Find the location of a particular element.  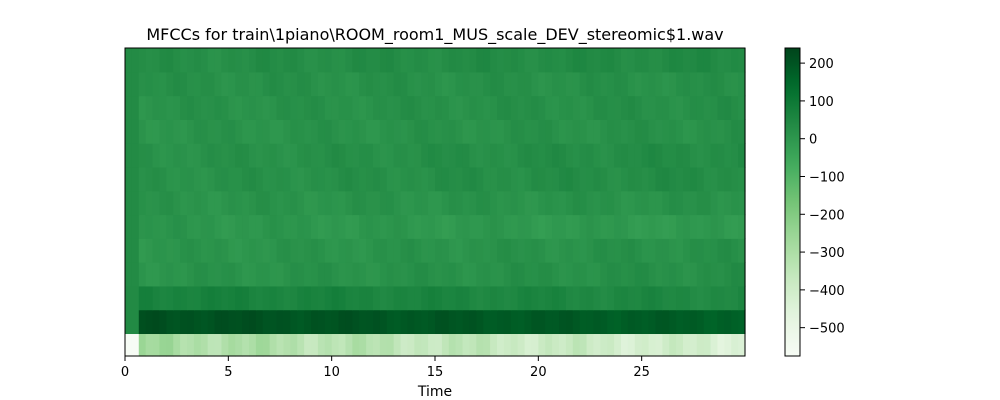

colorbar is located at coordinates (792, 202).